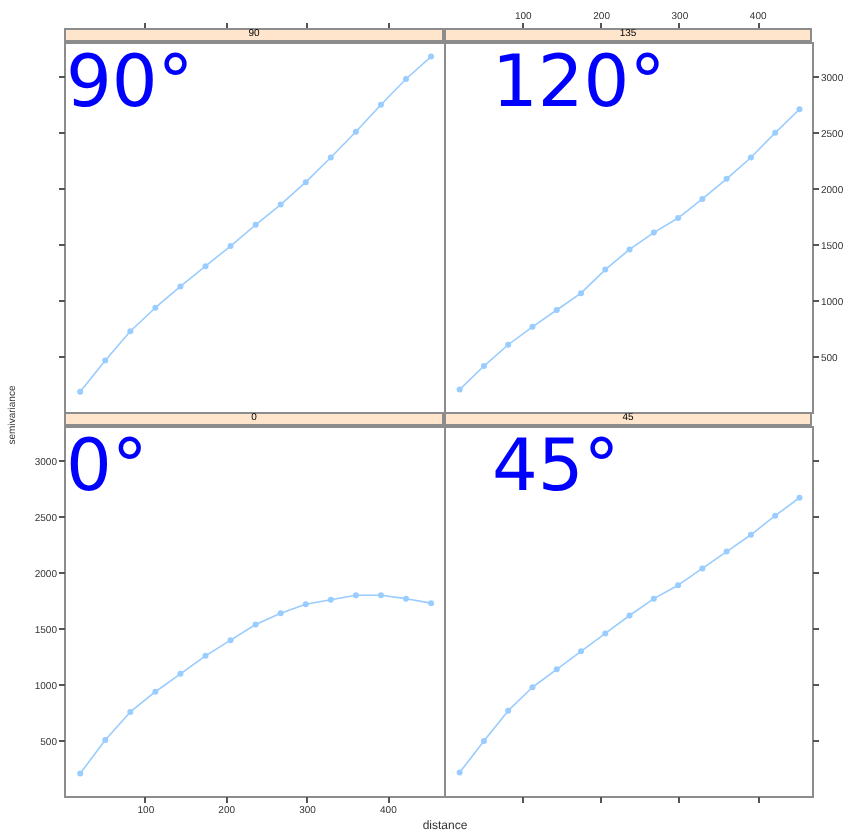 The width and height of the screenshot is (852, 840). Describe the element at coordinates (579, 83) in the screenshot. I see `annotation: 120°` at that location.